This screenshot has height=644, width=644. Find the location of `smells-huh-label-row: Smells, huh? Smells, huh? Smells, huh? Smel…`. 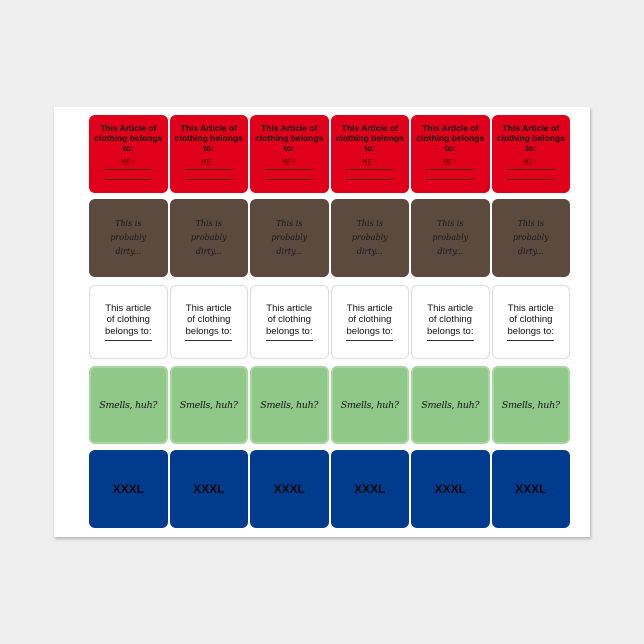

smells-huh-label-row: Smells, huh? Smells, huh? Smells, huh? Smel… is located at coordinates (329, 405).